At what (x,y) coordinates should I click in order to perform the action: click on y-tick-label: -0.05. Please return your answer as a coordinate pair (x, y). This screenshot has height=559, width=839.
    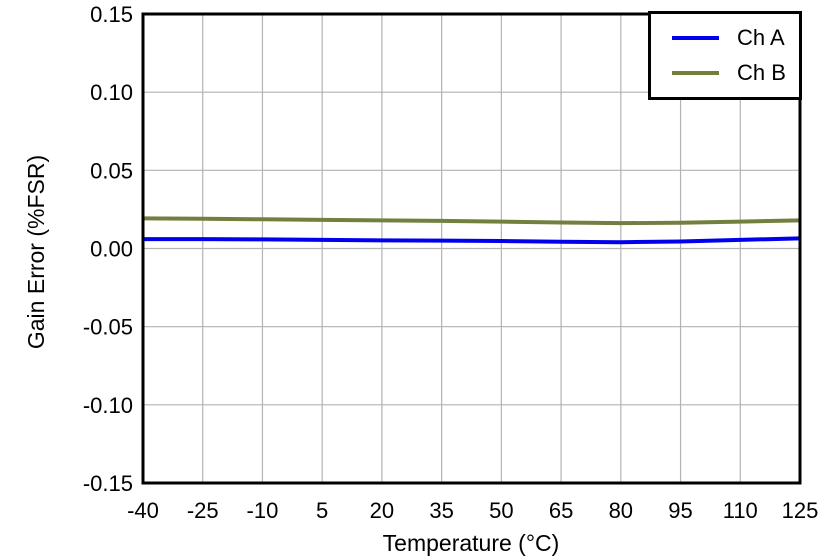
    Looking at the image, I should click on (108, 327).